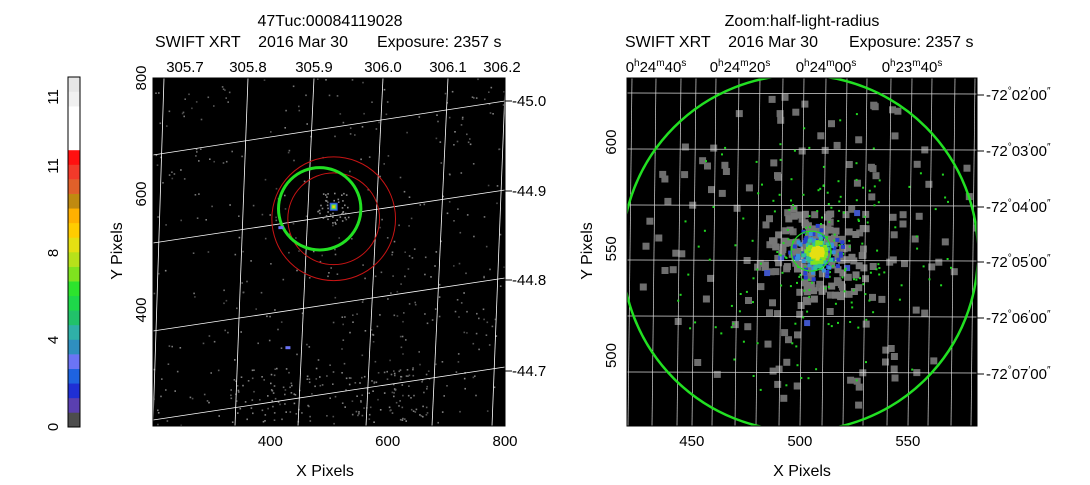 The width and height of the screenshot is (1090, 485). What do you see at coordinates (767, 273) in the screenshot?
I see `pixel-block-blue` at bounding box center [767, 273].